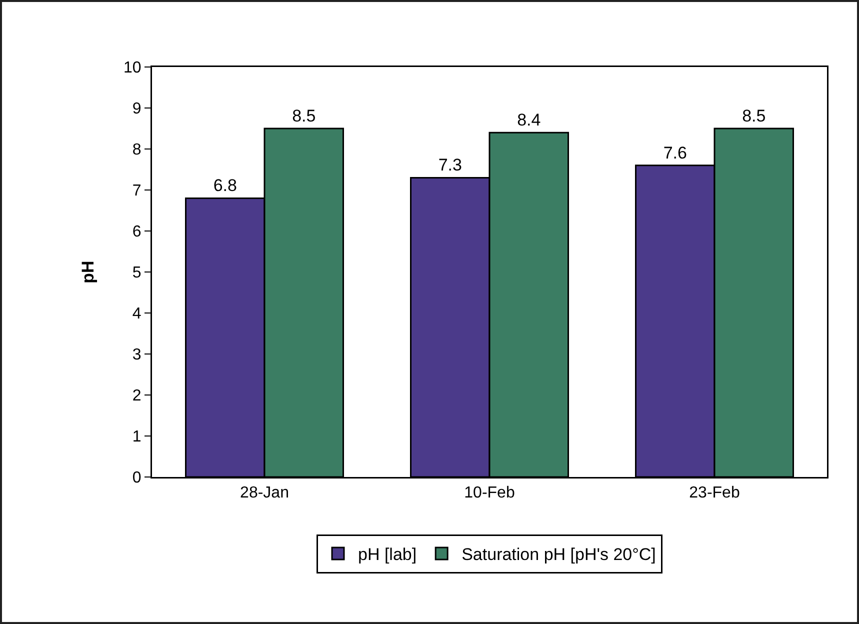 Image resolution: width=859 pixels, height=624 pixels. Describe the element at coordinates (529, 120) in the screenshot. I see `data-label: 8.4` at that location.